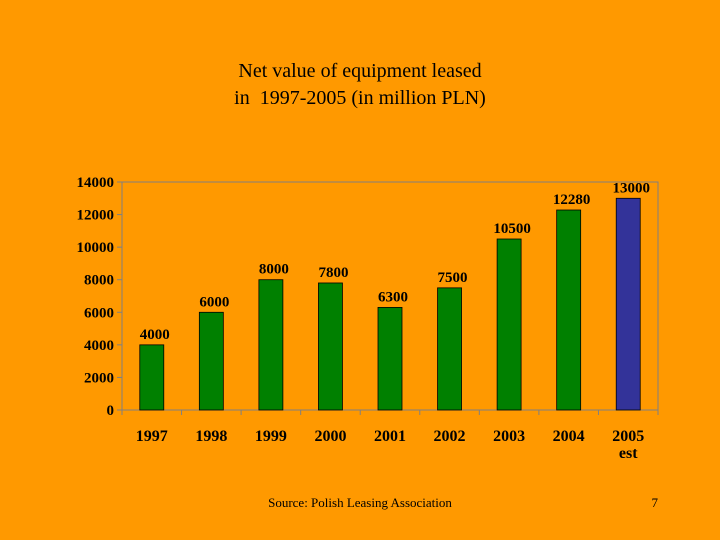 The height and width of the screenshot is (540, 720). What do you see at coordinates (271, 436) in the screenshot?
I see `x-tick-label: 1999` at bounding box center [271, 436].